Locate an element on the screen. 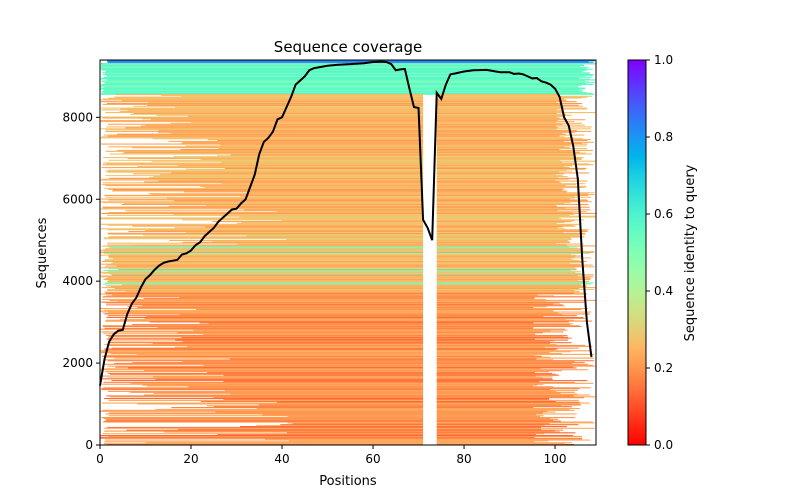 Image resolution: width=800 pixels, height=504 pixels. x-tick-label: 40 is located at coordinates (281, 459).